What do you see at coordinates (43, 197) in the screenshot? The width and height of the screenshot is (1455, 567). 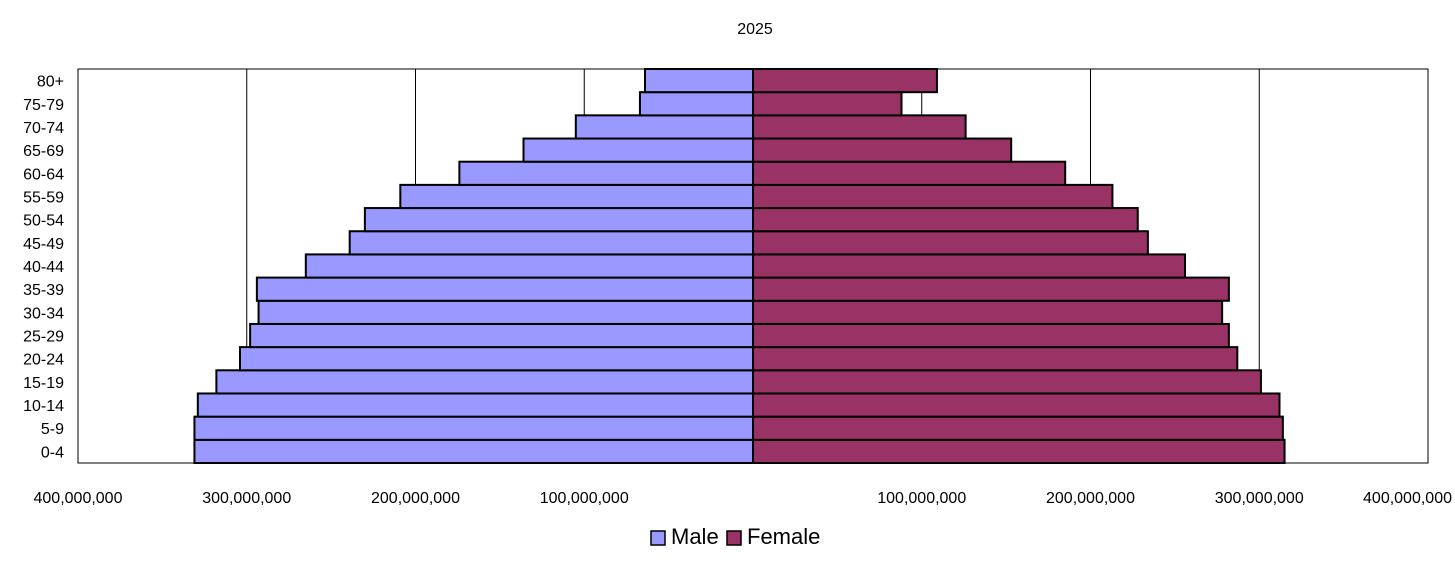 I see `y-tick-label: 55-59` at bounding box center [43, 197].